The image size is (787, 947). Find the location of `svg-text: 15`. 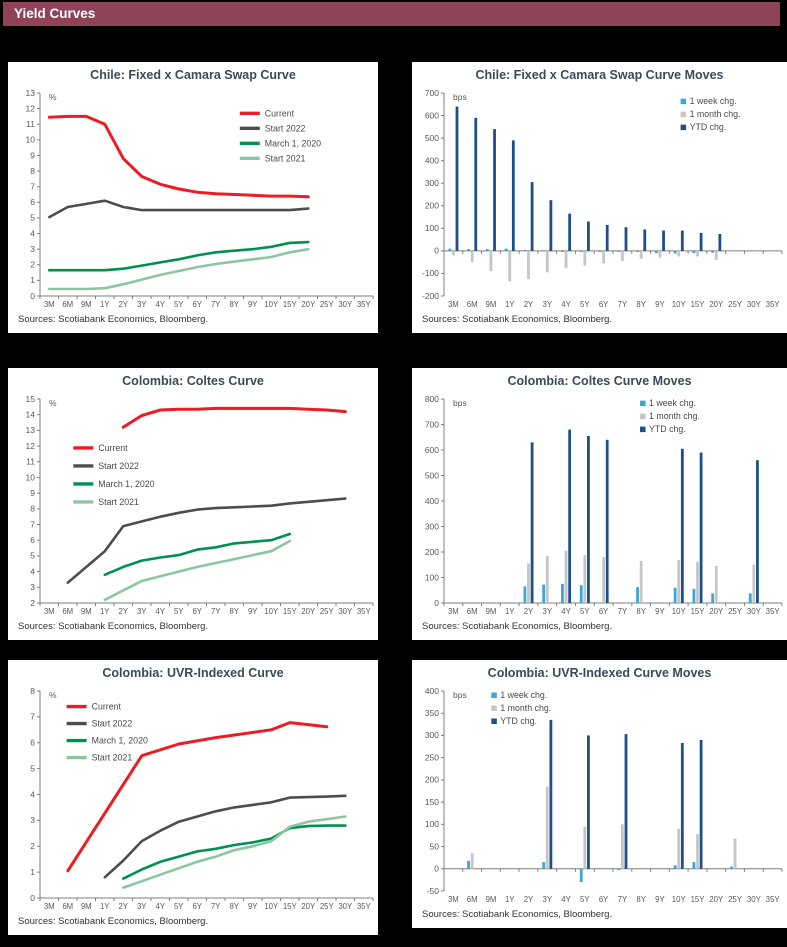

svg-text: 15 is located at coordinates (31, 399).